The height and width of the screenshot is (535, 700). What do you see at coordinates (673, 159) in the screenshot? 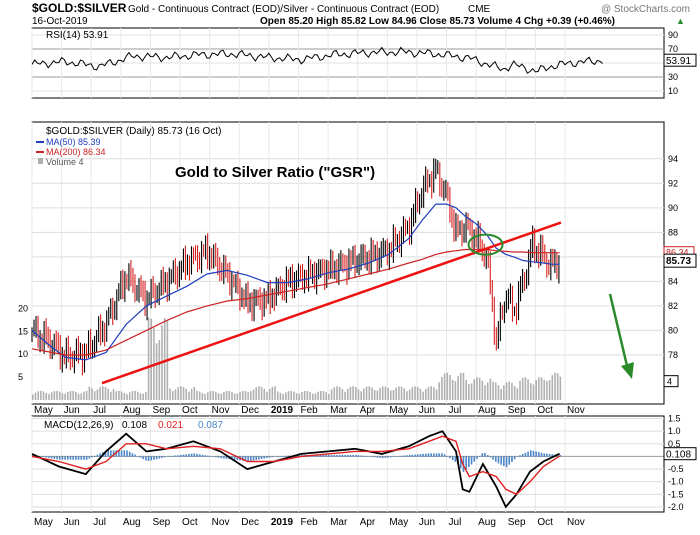
I see `price-tick-label: 94` at bounding box center [673, 159].